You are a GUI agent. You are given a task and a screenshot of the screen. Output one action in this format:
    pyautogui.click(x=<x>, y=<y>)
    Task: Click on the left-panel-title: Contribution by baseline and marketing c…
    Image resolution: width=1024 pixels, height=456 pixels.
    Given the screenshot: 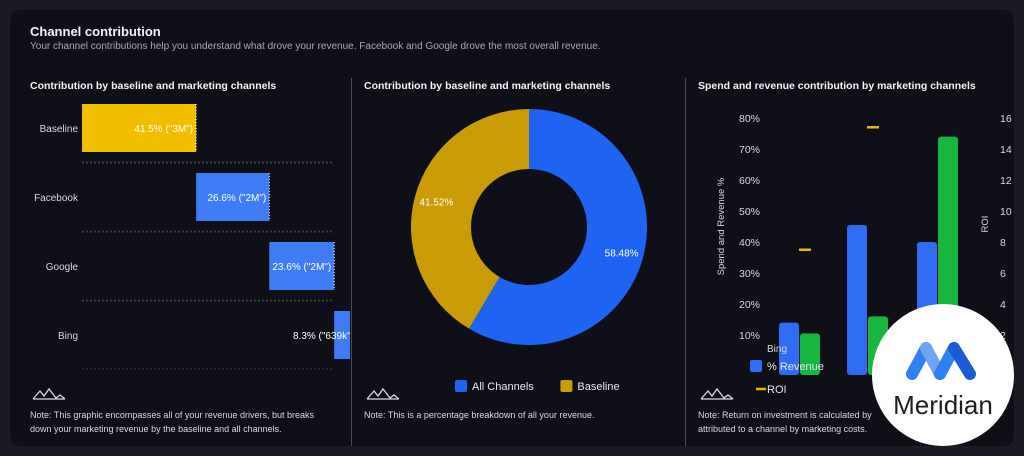 What is the action you would take?
    pyautogui.click(x=153, y=86)
    